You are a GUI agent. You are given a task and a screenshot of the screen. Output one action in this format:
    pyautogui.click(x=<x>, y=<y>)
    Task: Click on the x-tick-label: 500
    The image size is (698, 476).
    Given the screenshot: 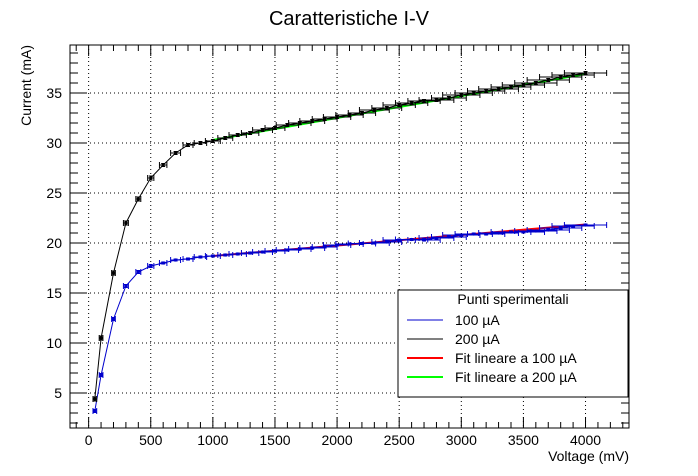 What is the action you would take?
    pyautogui.click(x=151, y=440)
    